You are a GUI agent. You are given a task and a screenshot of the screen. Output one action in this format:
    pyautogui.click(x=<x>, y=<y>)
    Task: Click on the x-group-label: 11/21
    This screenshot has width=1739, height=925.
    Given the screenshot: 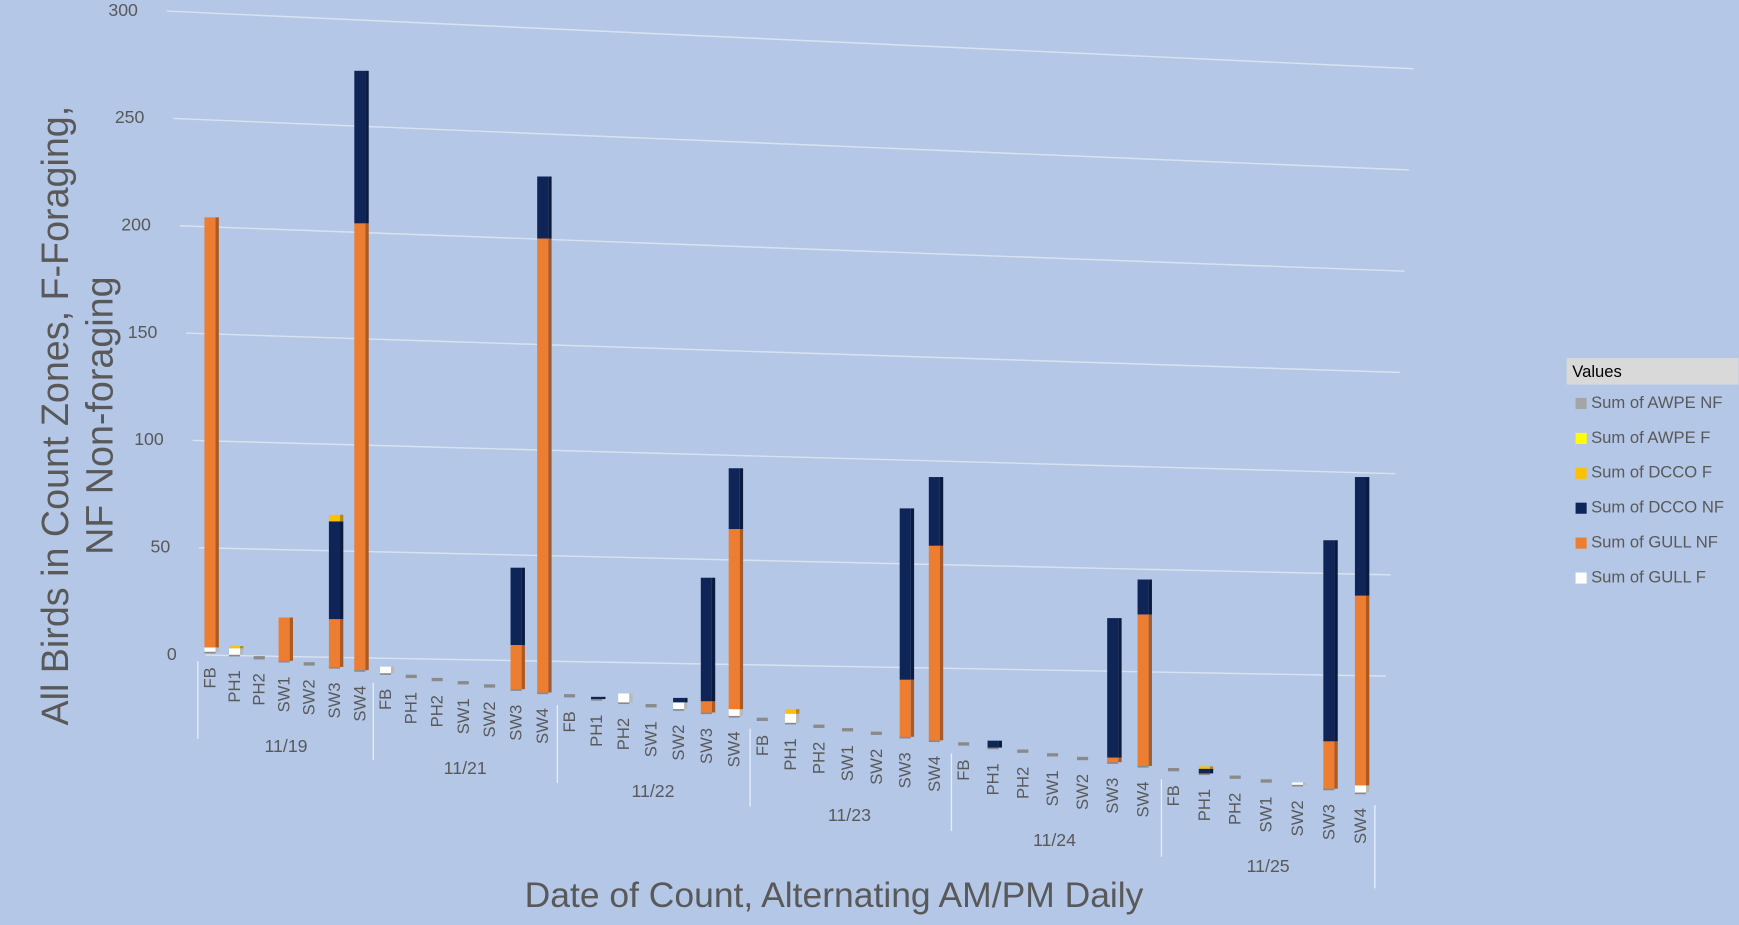 What is the action you would take?
    pyautogui.click(x=465, y=768)
    